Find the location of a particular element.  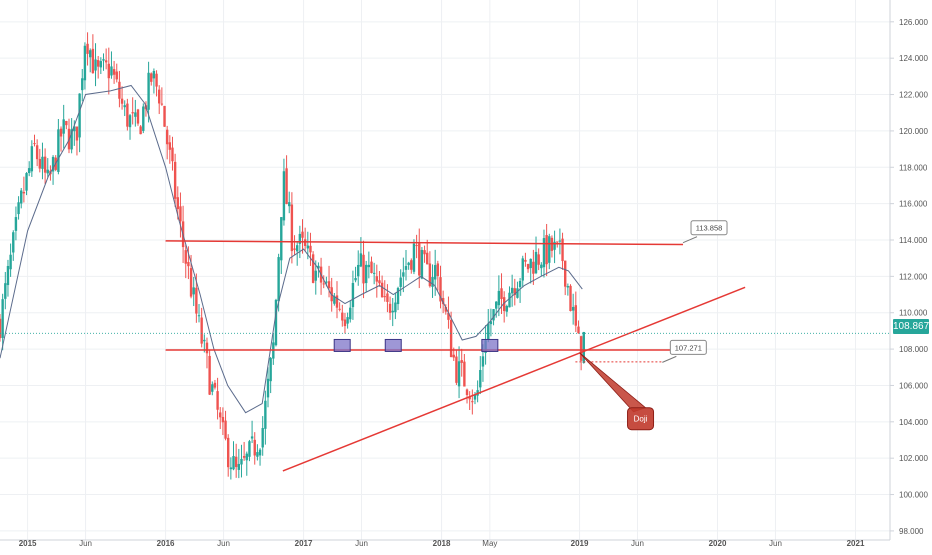

x-tick-label: Jun is located at coordinates (223, 543).